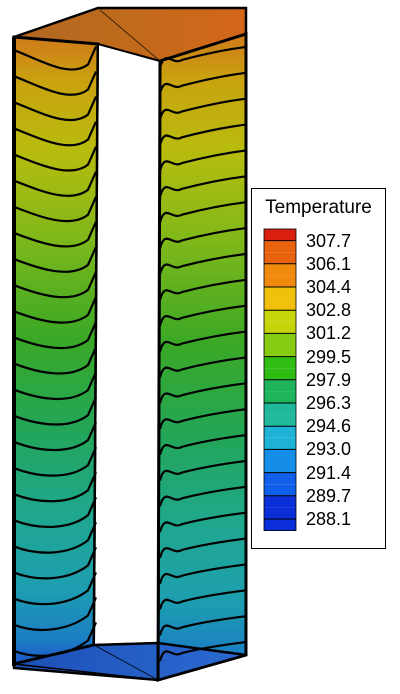  I want to click on legend-level-label: 299.5, so click(329, 356).